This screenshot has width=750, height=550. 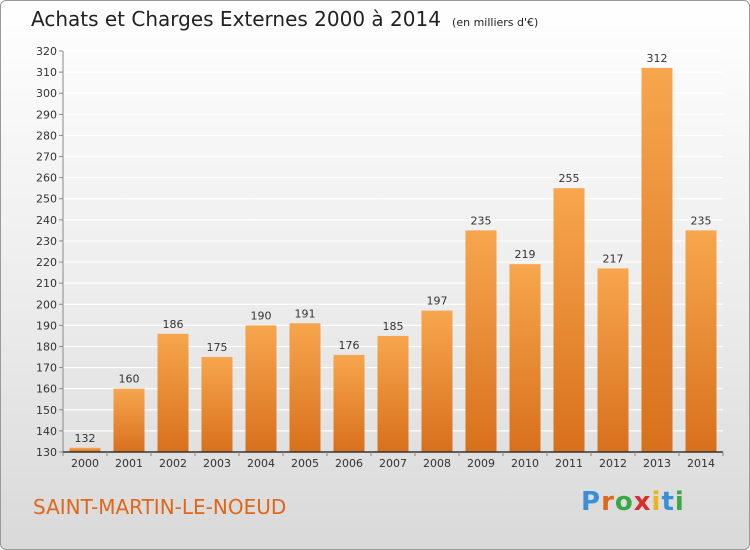 I want to click on x-tick-label: 2006, so click(x=349, y=463).